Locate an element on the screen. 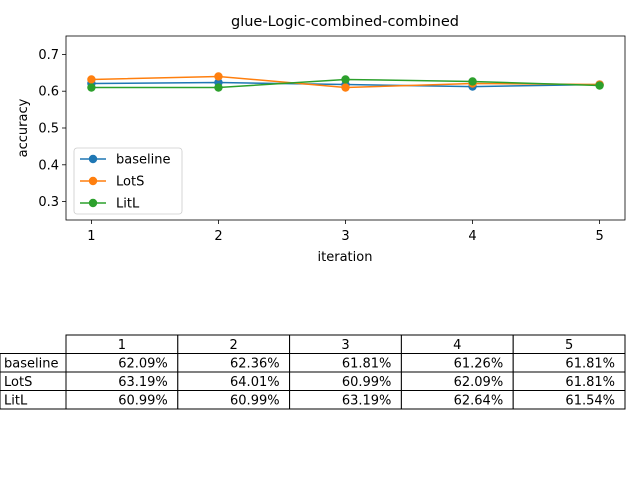 The width and height of the screenshot is (640, 480). x-tick-label: 1 is located at coordinates (91, 236).